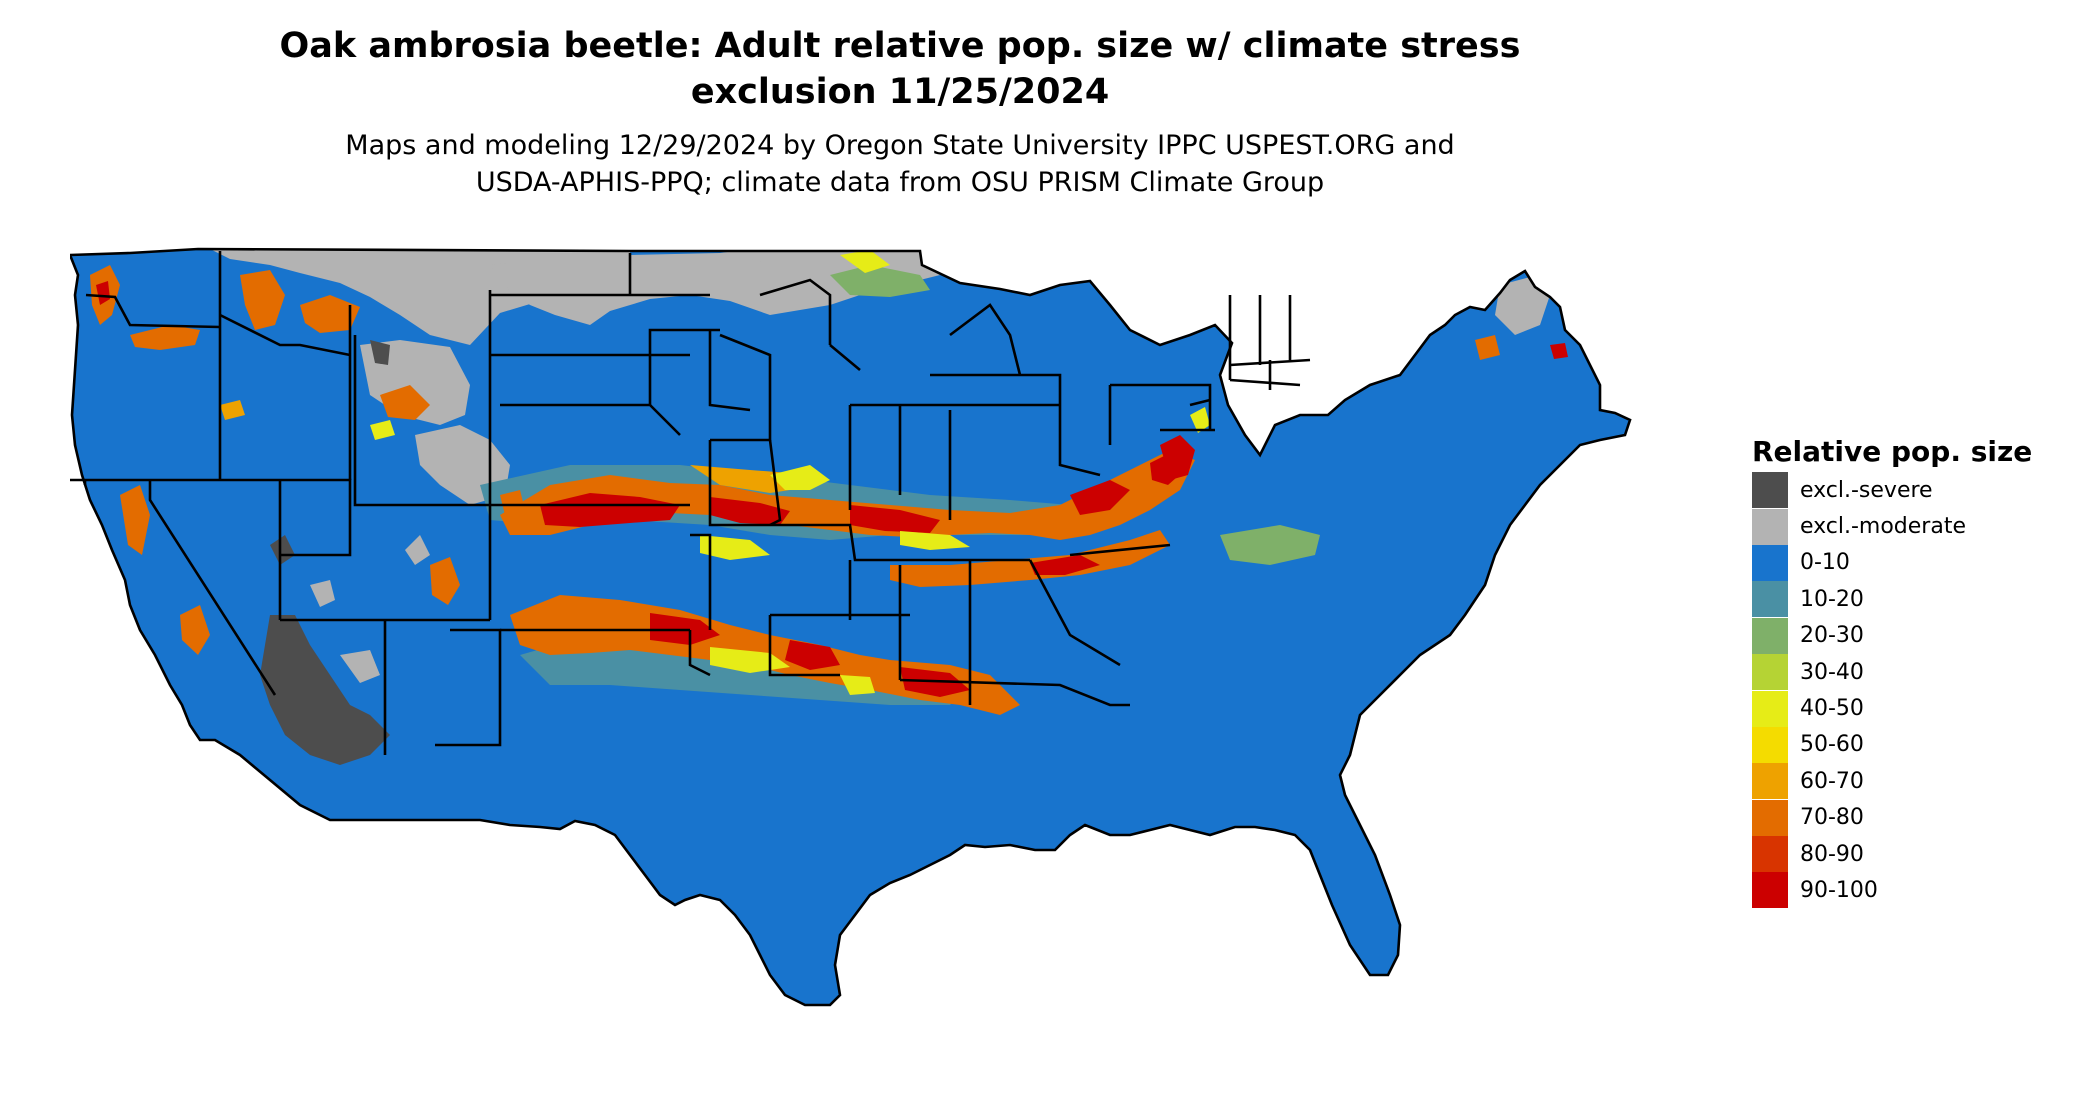 The height and width of the screenshot is (1116, 2100). What do you see at coordinates (1832, 781) in the screenshot?
I see `legend-label: 60-70` at bounding box center [1832, 781].